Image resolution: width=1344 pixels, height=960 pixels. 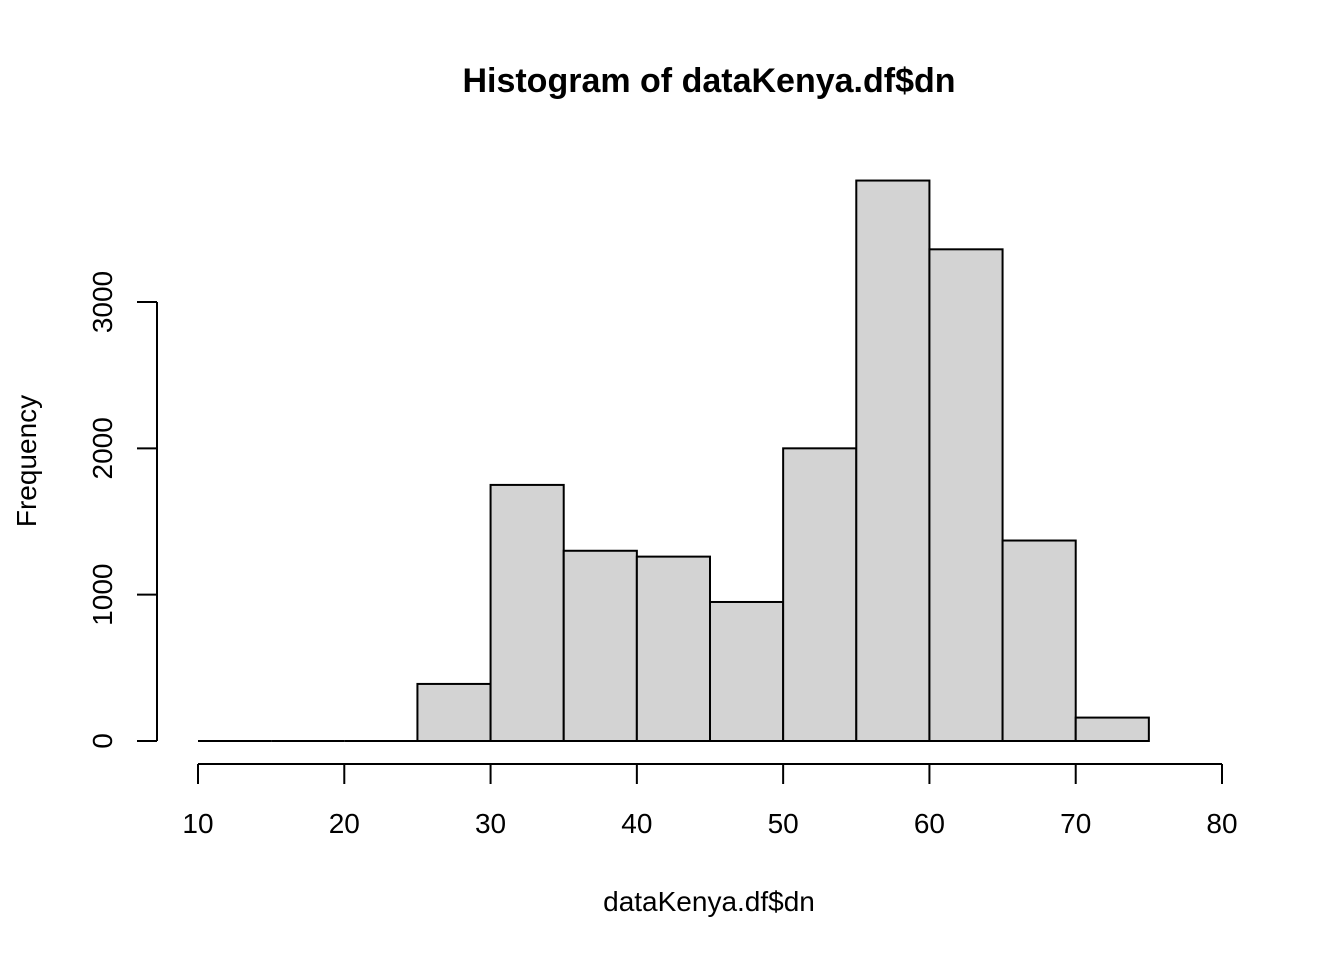 I want to click on y-tick-label-2: 2000, so click(x=102, y=448).